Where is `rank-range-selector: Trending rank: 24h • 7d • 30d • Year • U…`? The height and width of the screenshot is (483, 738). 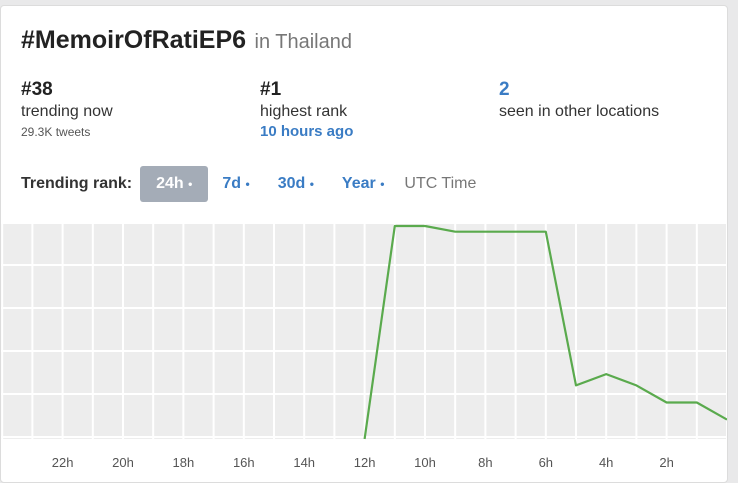 rank-range-selector: Trending rank: 24h • 7d • 30d • Year • U… is located at coordinates (248, 184).